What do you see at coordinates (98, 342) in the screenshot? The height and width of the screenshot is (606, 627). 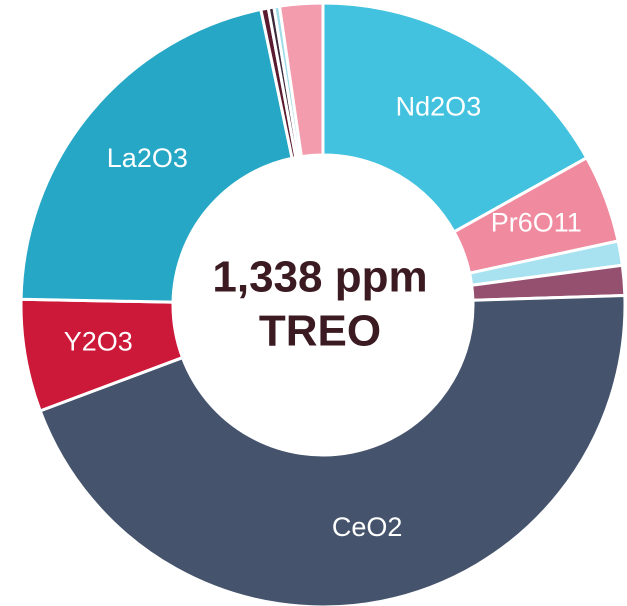 I see `slice-label: Y2O3` at bounding box center [98, 342].